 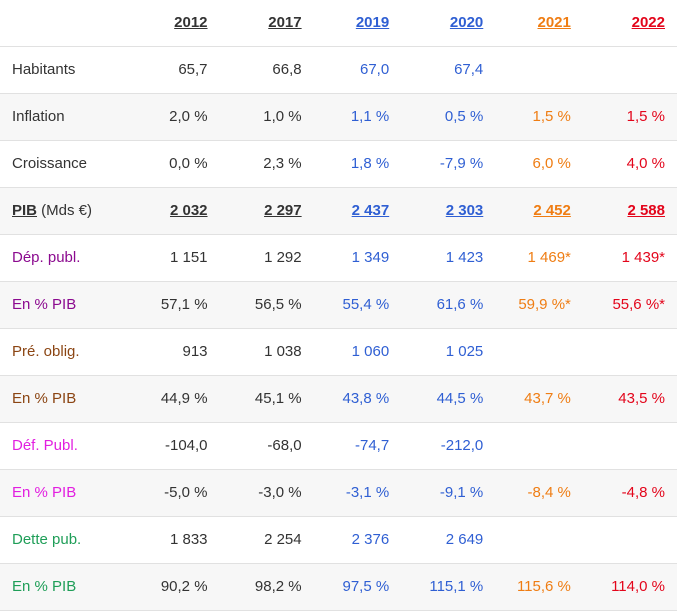 I want to click on cell: 2 297, so click(x=266, y=210).